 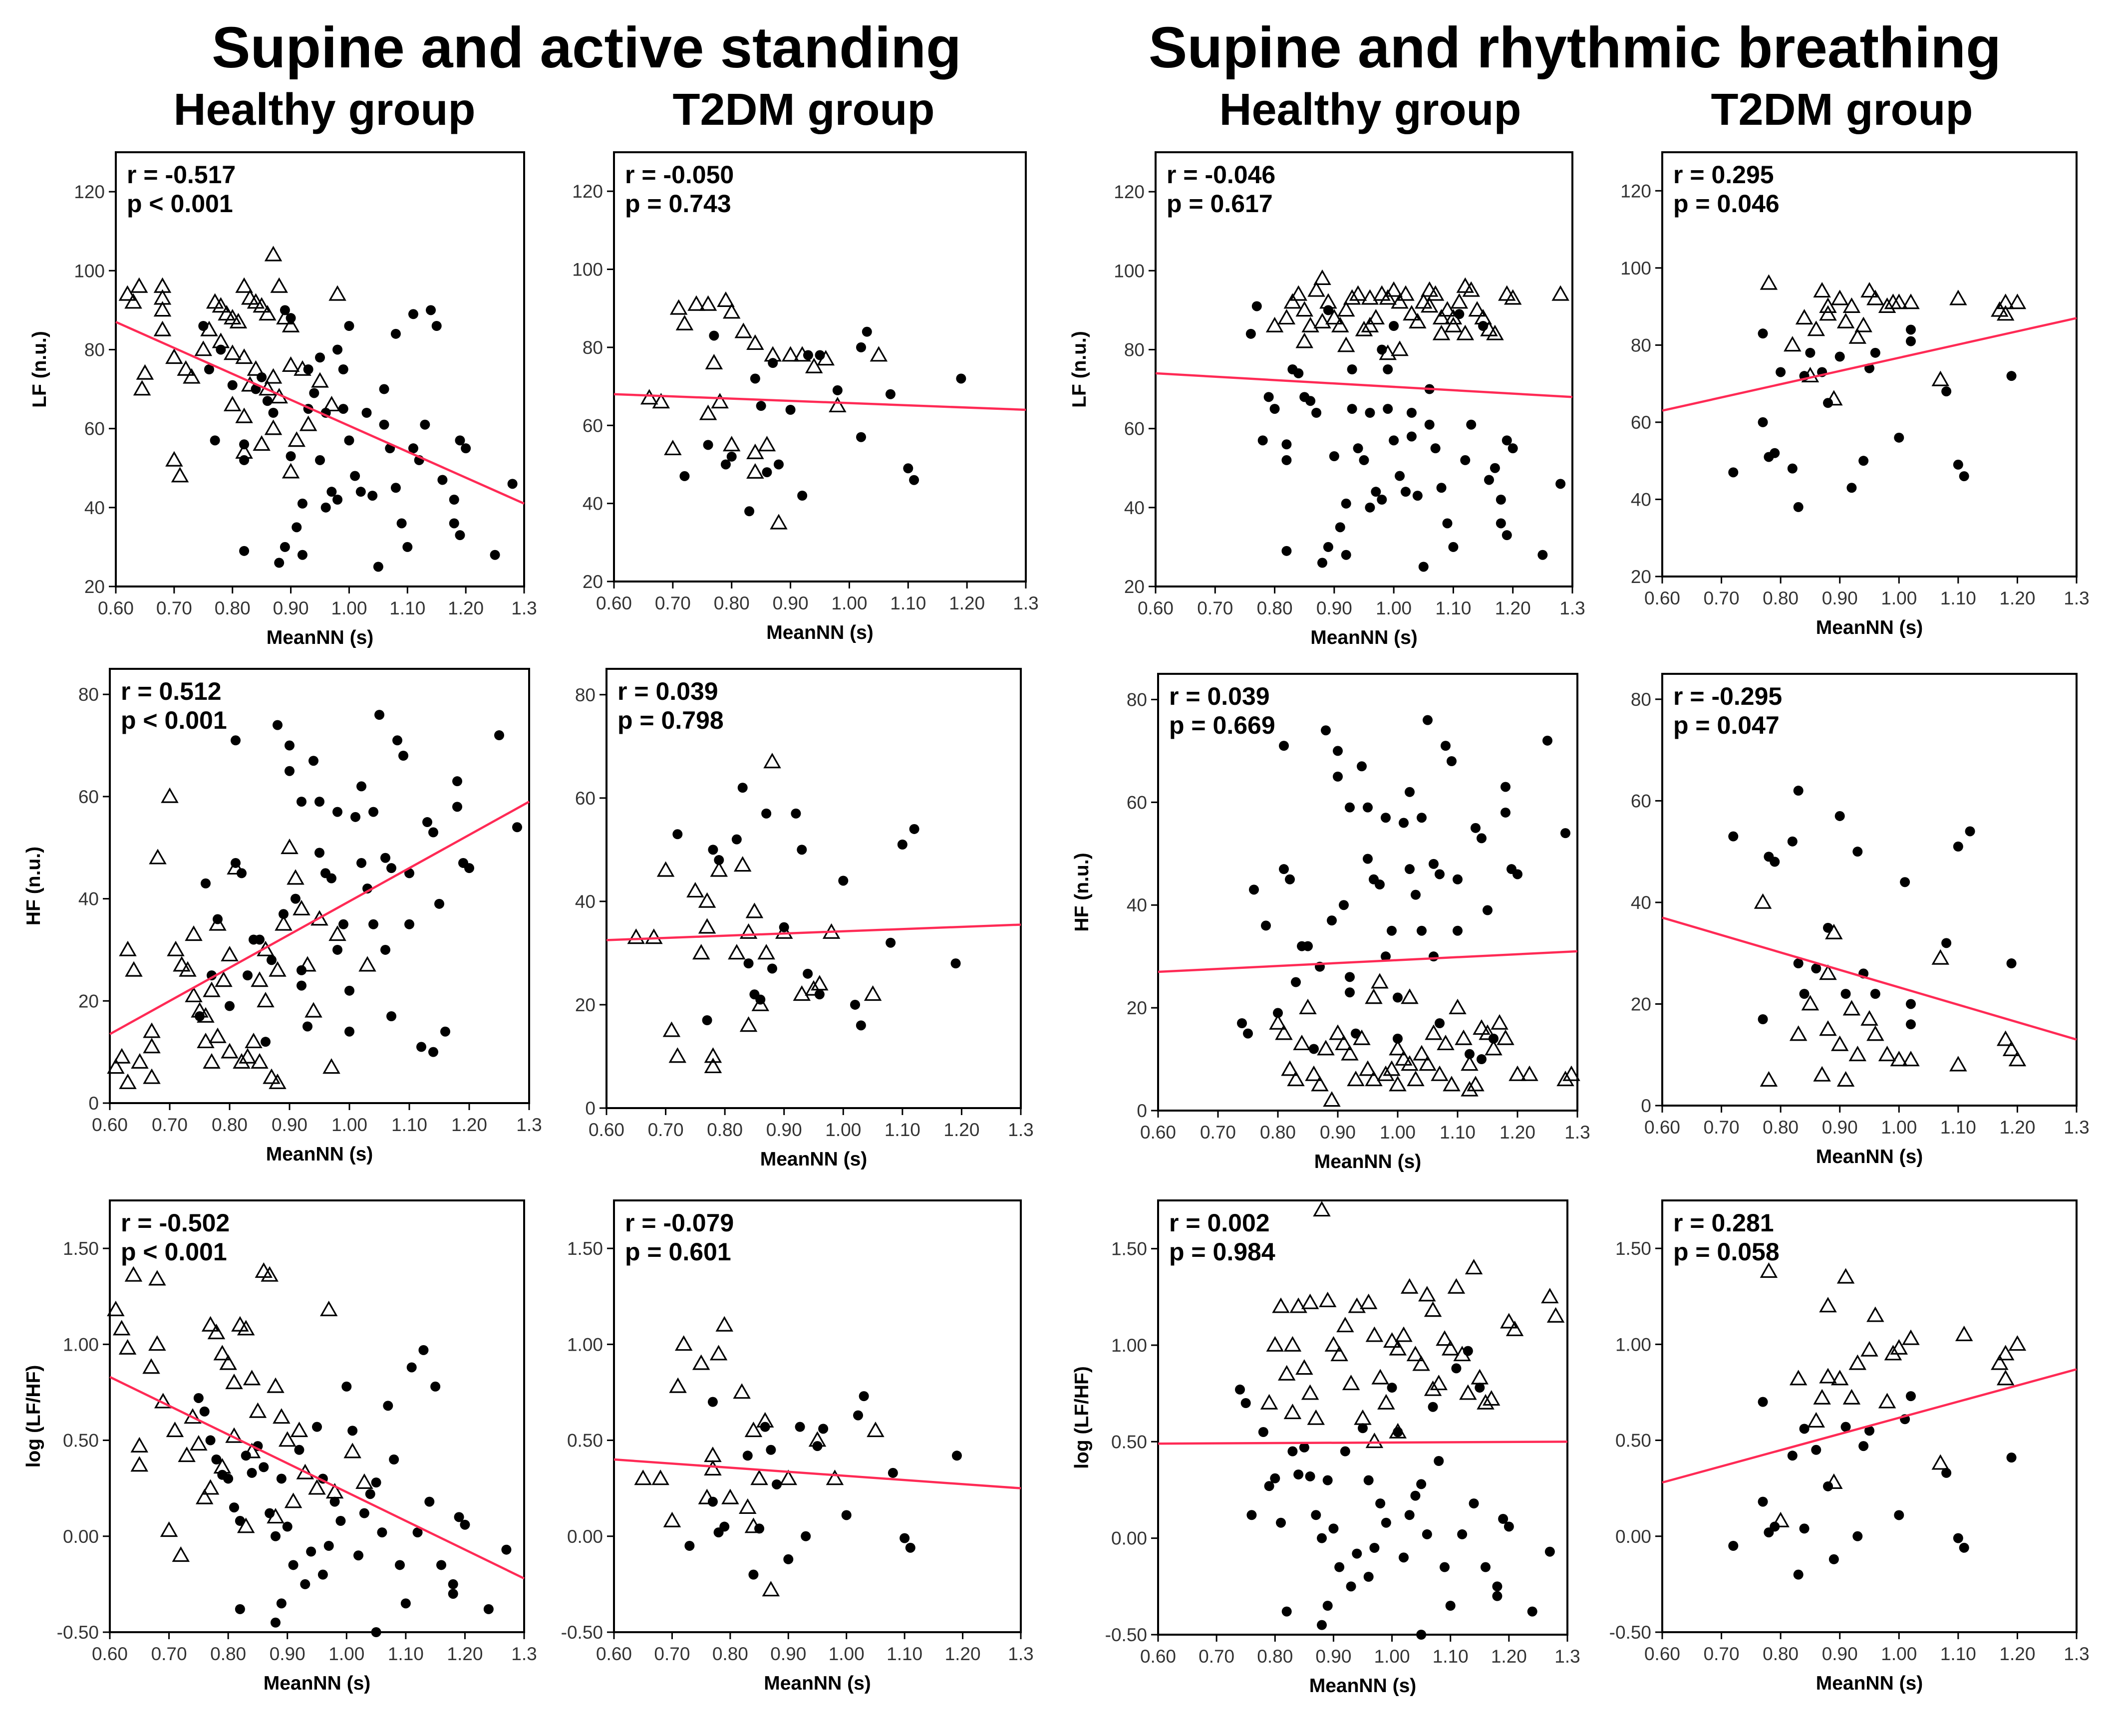 What do you see at coordinates (1662, 598) in the screenshot?
I see `x-tick-label: 0.60` at bounding box center [1662, 598].